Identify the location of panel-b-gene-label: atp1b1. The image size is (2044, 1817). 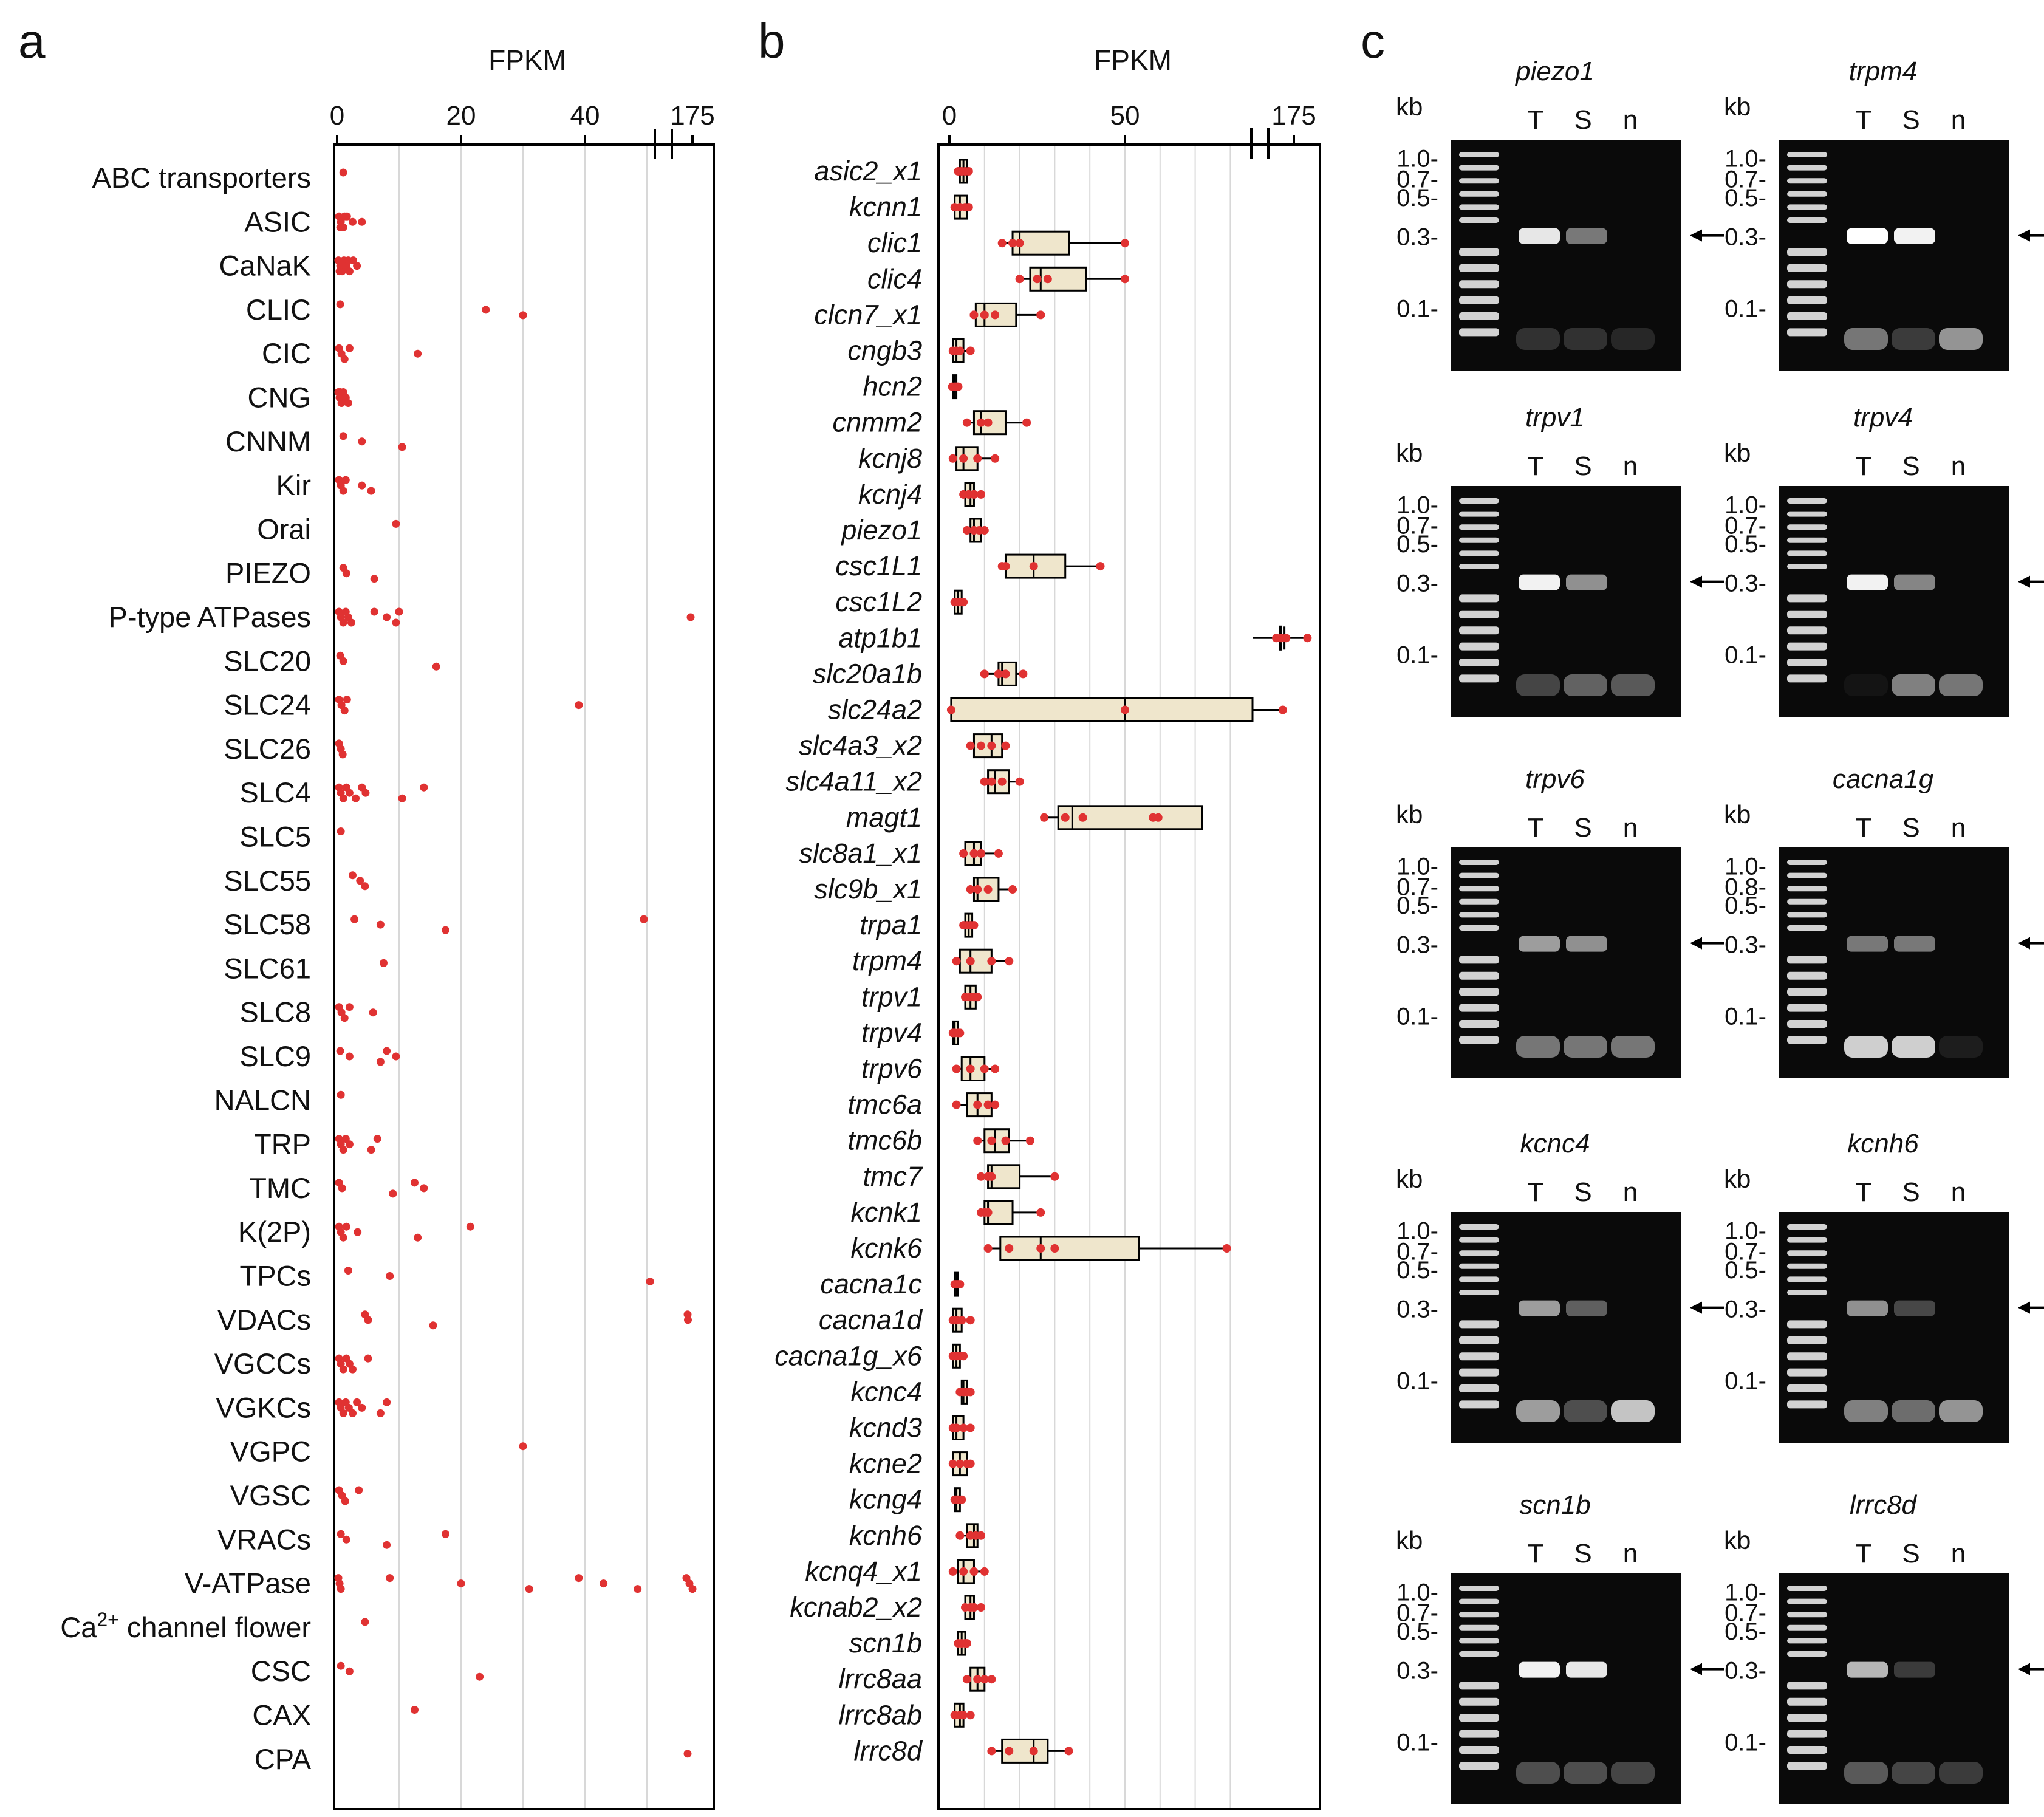
(880, 637).